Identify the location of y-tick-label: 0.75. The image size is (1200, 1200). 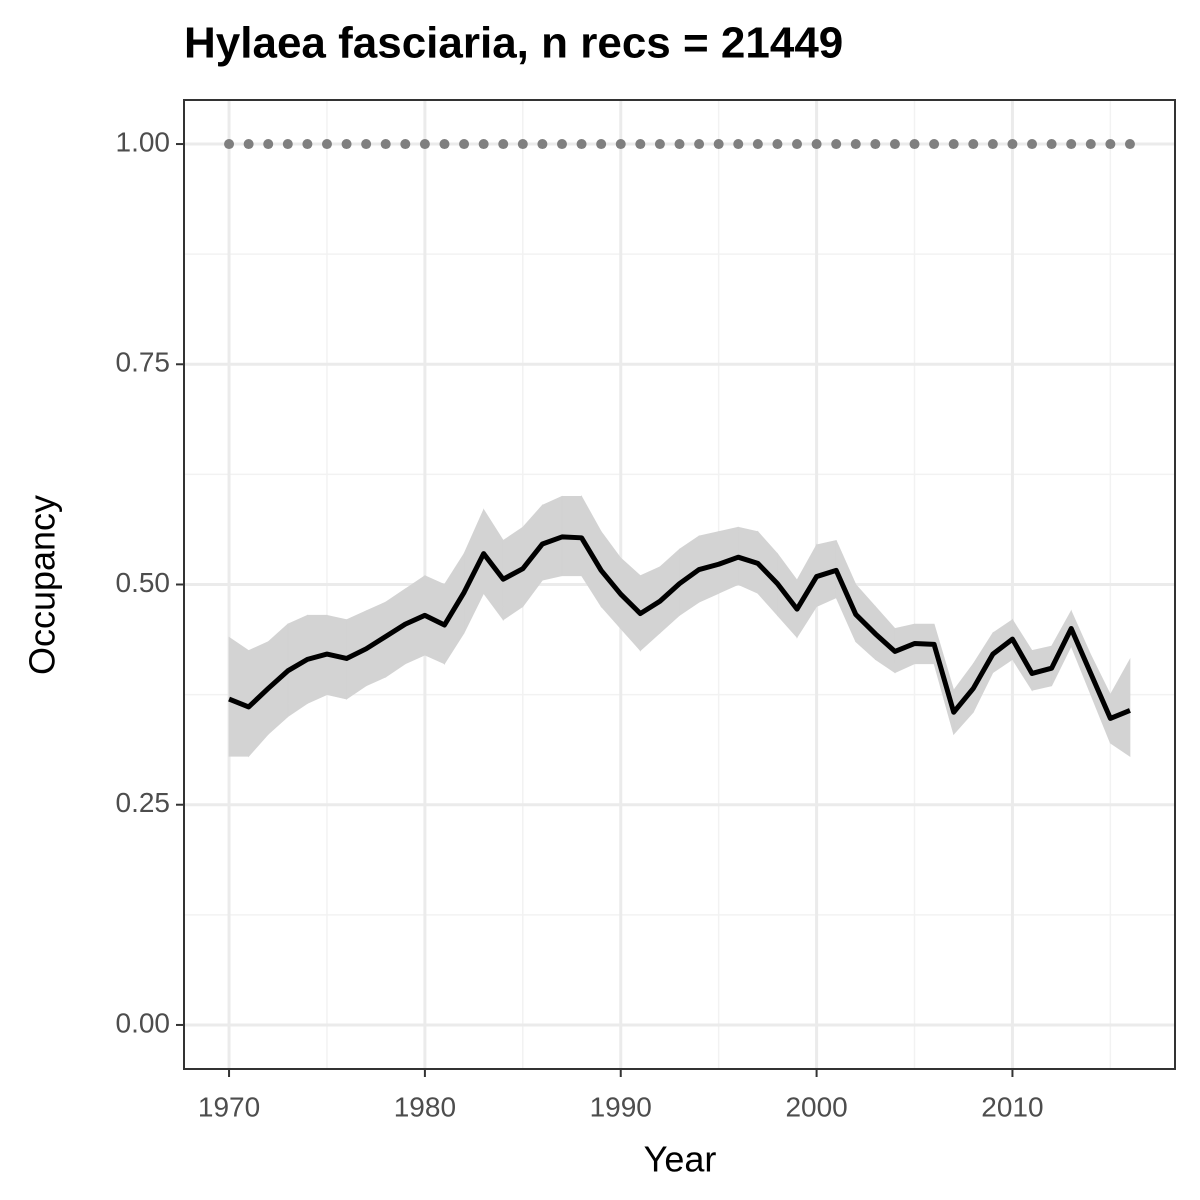
(143, 362).